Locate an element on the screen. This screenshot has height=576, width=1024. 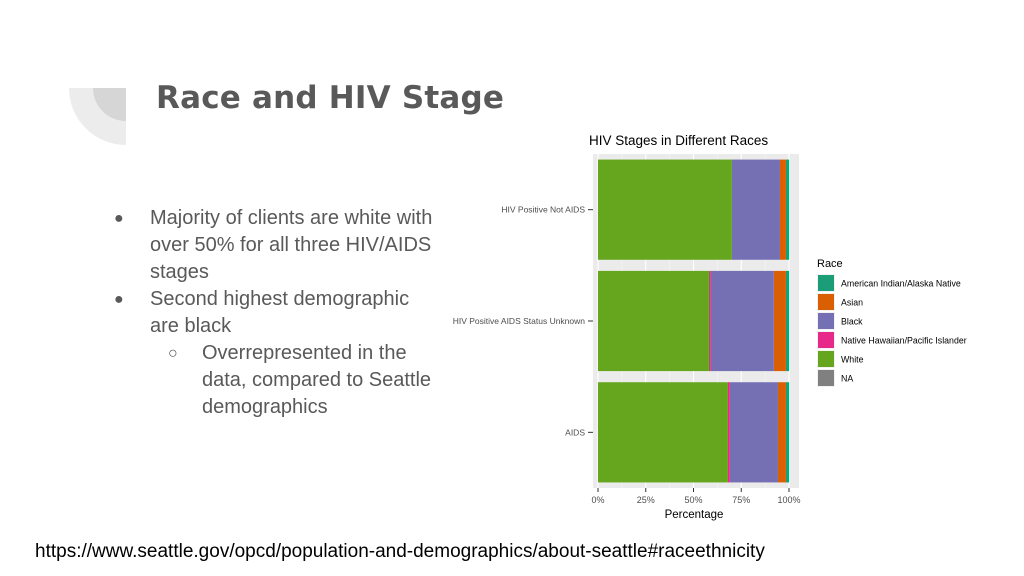
y-tick-label: HIV Positive AIDS Status Unknown is located at coordinates (519, 321).